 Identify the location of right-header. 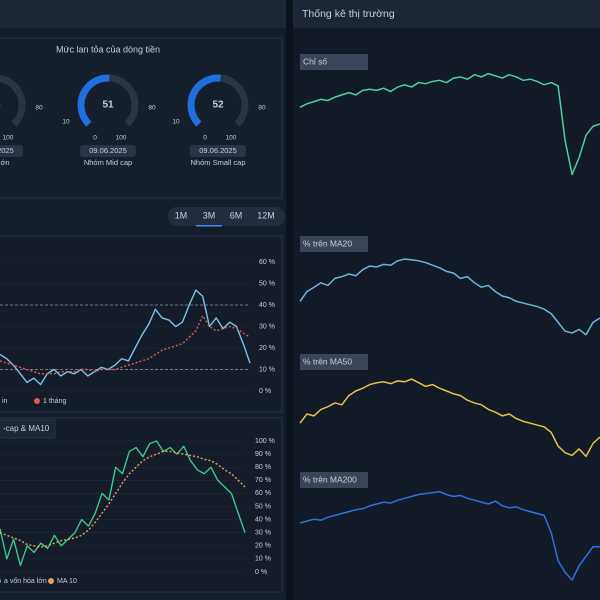
(446, 14).